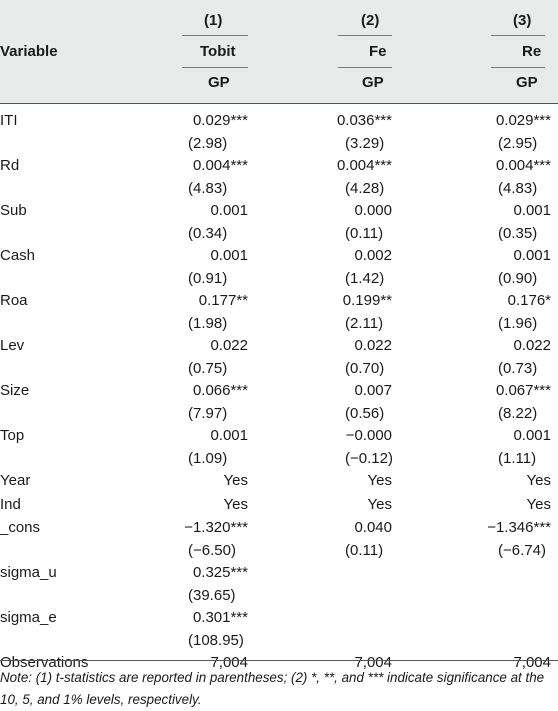 The width and height of the screenshot is (558, 711). Describe the element at coordinates (373, 527) in the screenshot. I see `coef-cell-col2: 0.040` at that location.